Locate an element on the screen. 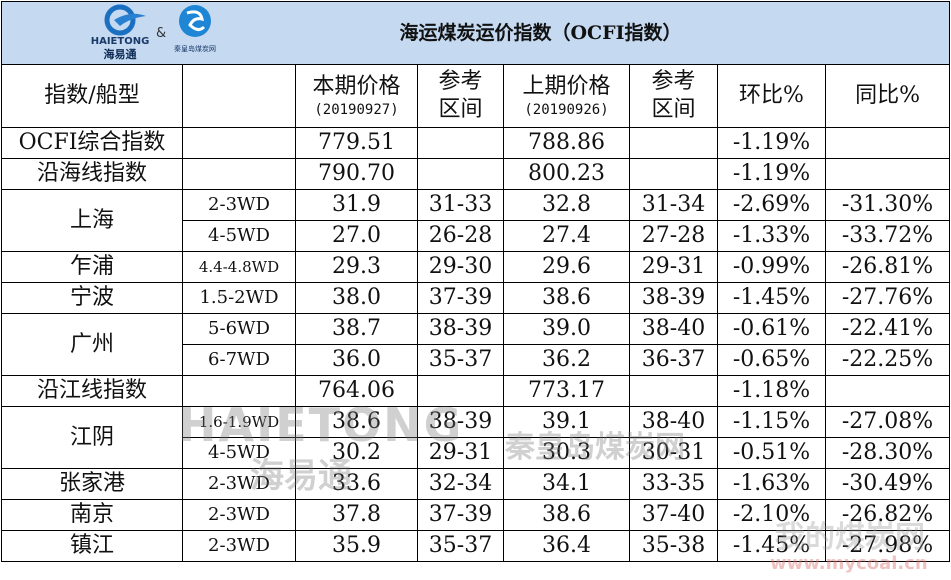  table-row: OCFI综合指数 779.51 788.86 -1.19% is located at coordinates (476, 143).